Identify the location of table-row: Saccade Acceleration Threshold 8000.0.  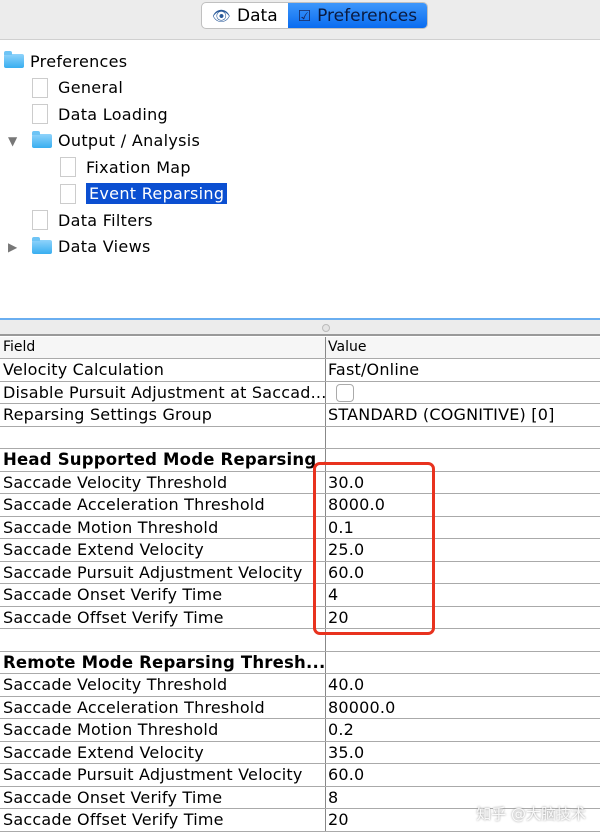
(300, 505).